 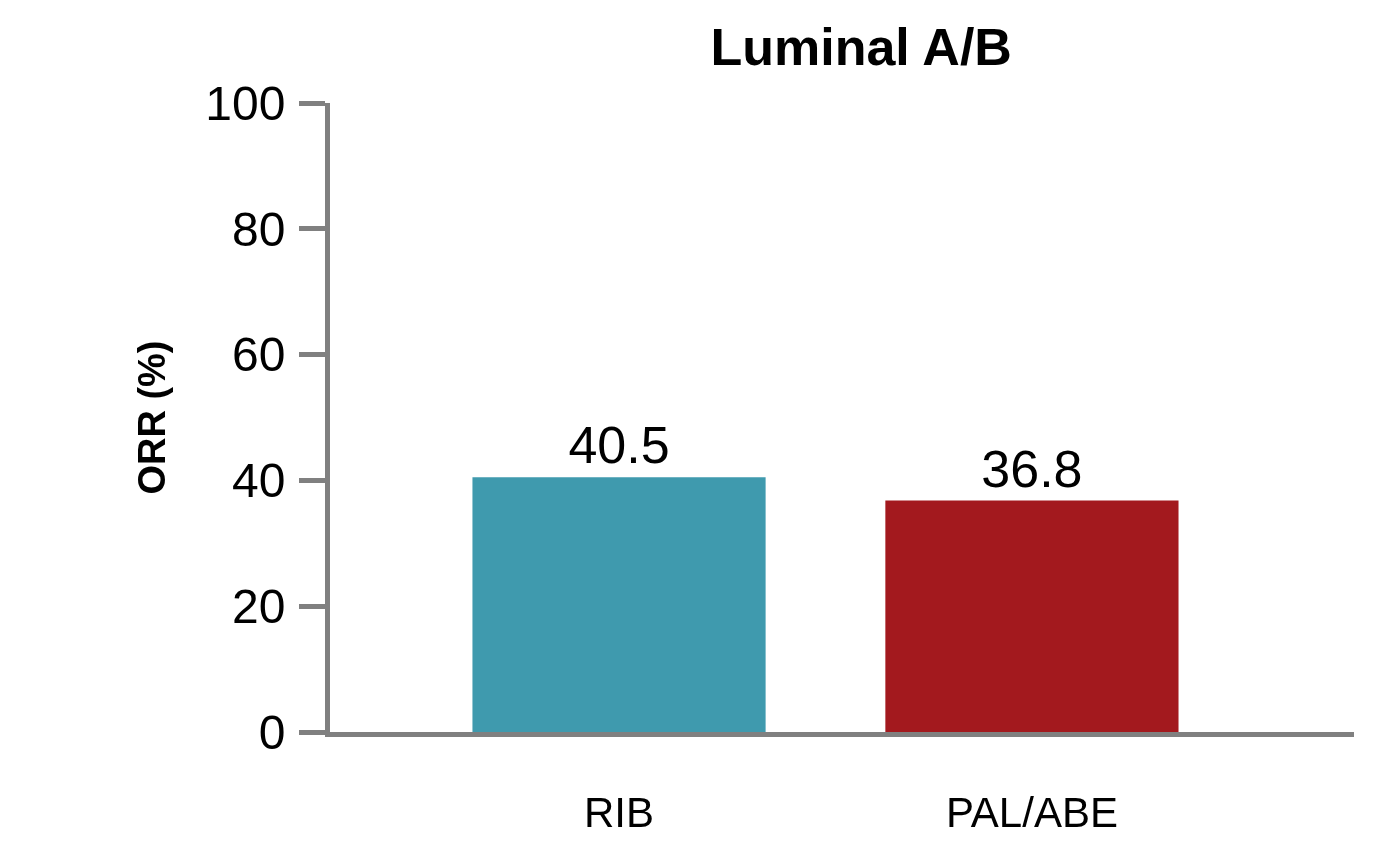 What do you see at coordinates (259, 481) in the screenshot?
I see `y-tick-label: 40` at bounding box center [259, 481].